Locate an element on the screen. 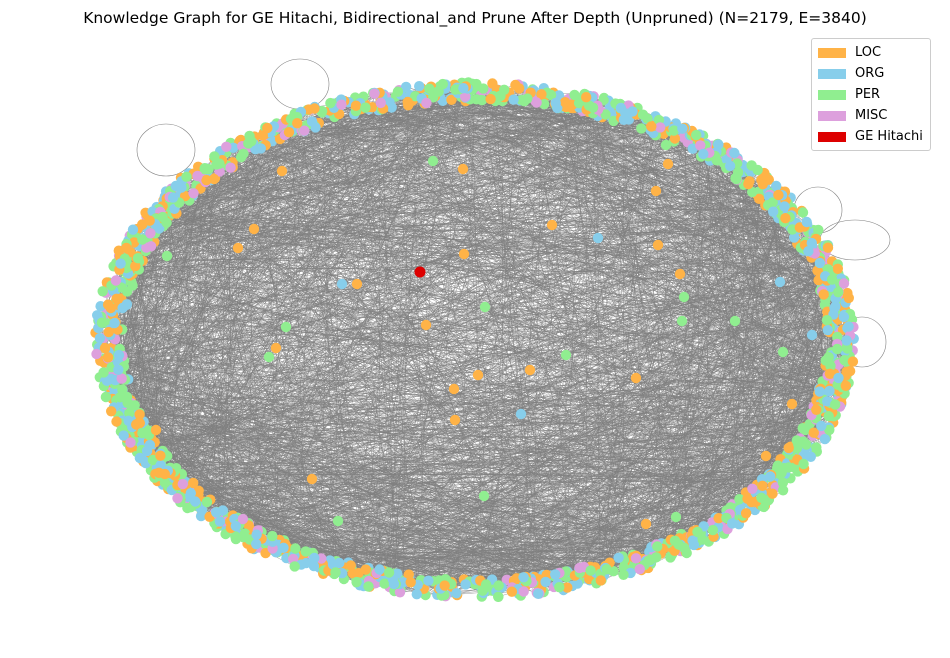 The height and width of the screenshot is (658, 950). legend-swatch-per is located at coordinates (832, 94).